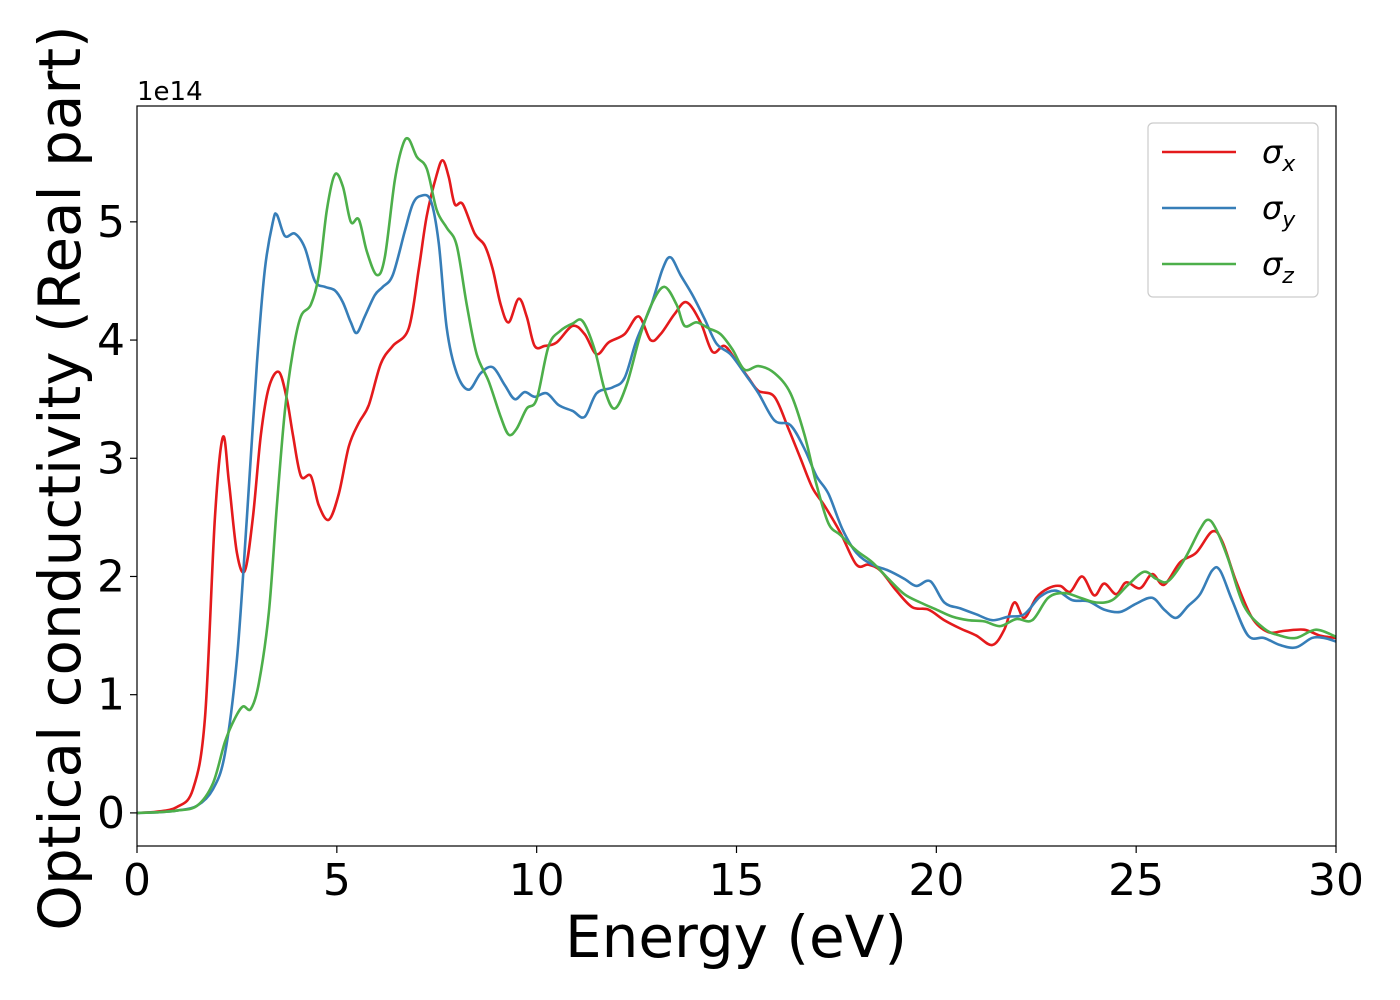 The width and height of the screenshot is (1400, 1000). I want to click on legend-box, so click(1233, 210).